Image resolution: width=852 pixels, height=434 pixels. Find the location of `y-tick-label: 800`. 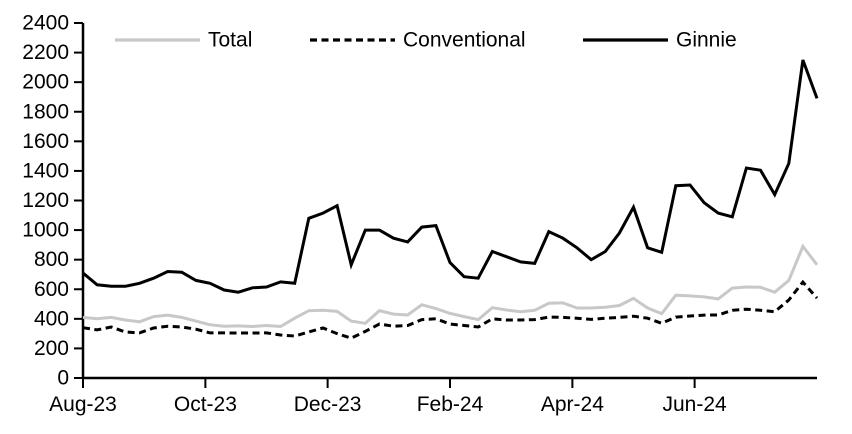

y-tick-label: 800 is located at coordinates (51, 259).